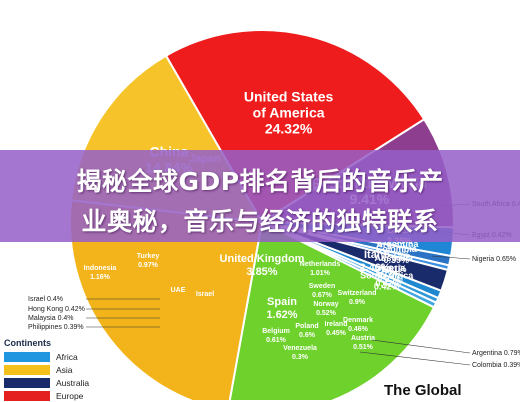 This screenshot has height=402, width=520. I want to click on inner-value-denmark: 0.46%, so click(358, 329).